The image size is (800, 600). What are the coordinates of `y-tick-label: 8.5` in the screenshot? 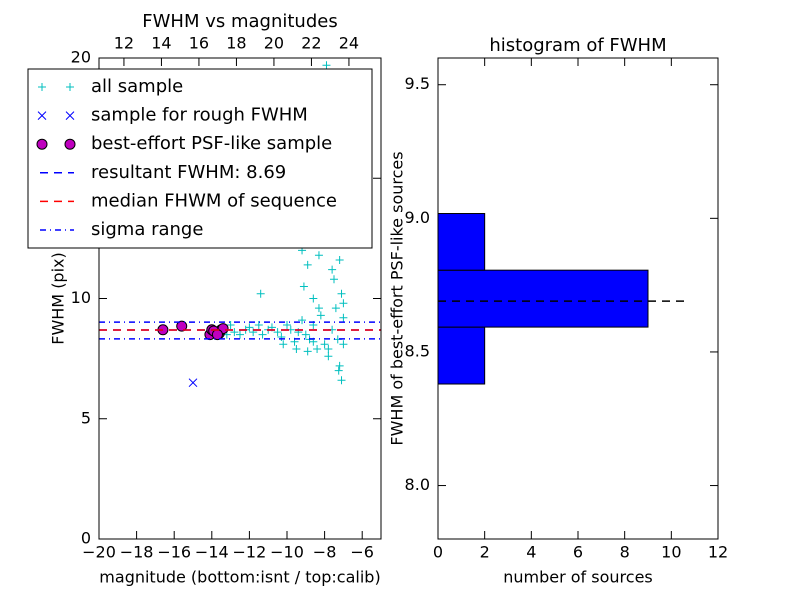 It's located at (417, 350).